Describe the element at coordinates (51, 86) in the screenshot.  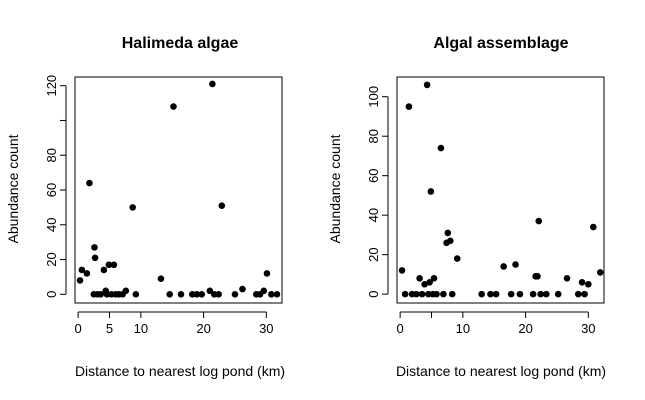
I see `y-tick-label: 120` at that location.